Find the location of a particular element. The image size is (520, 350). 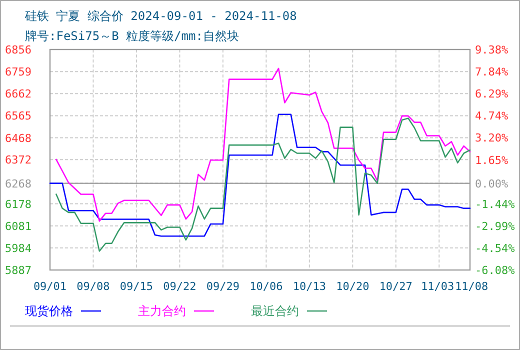

x-tick-label: 09/15 is located at coordinates (137, 286).